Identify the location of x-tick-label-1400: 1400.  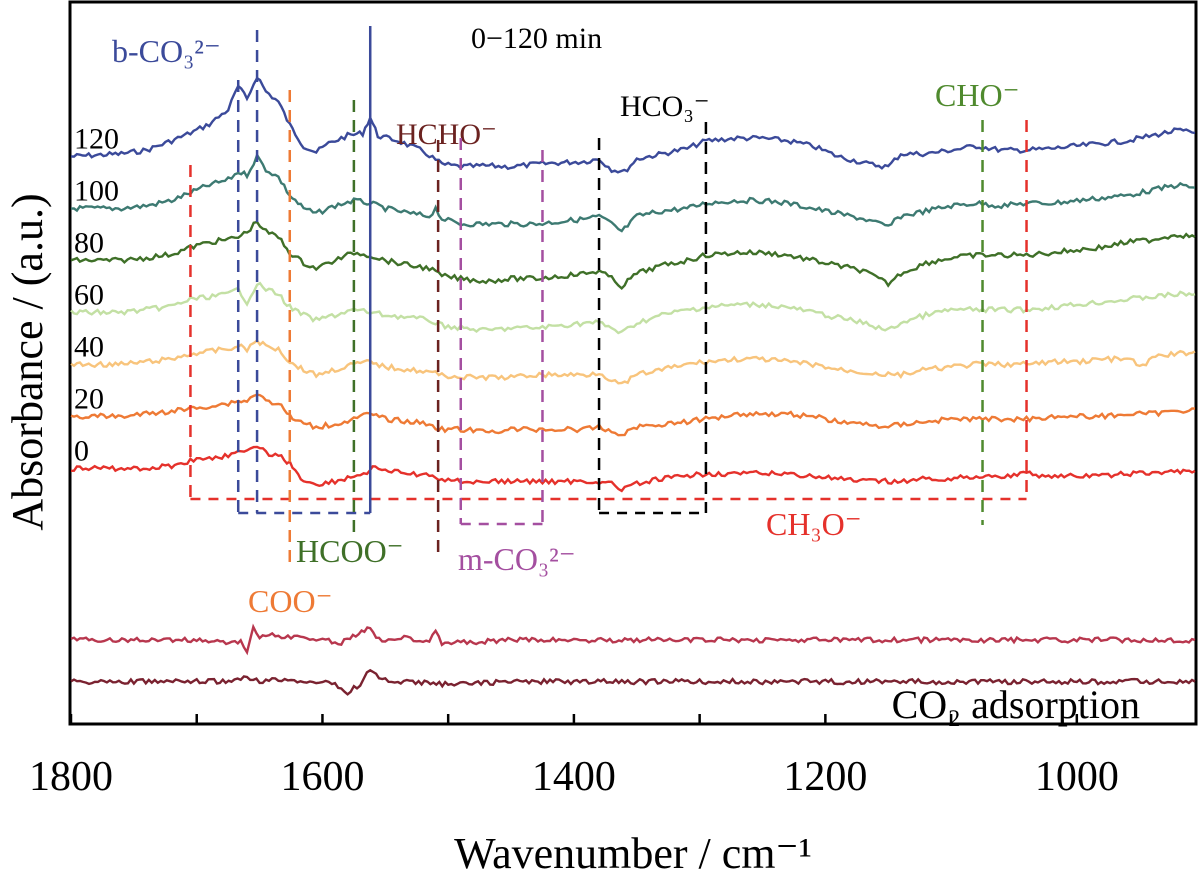
(574, 777).